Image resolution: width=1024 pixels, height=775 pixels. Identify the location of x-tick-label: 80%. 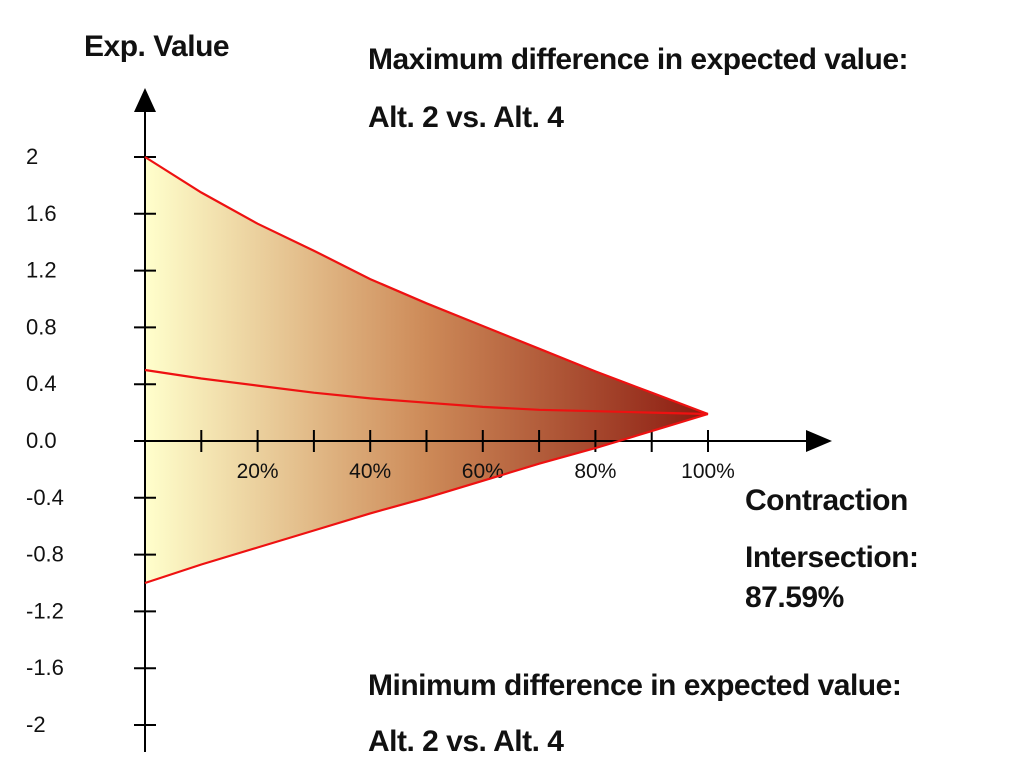
(595, 471).